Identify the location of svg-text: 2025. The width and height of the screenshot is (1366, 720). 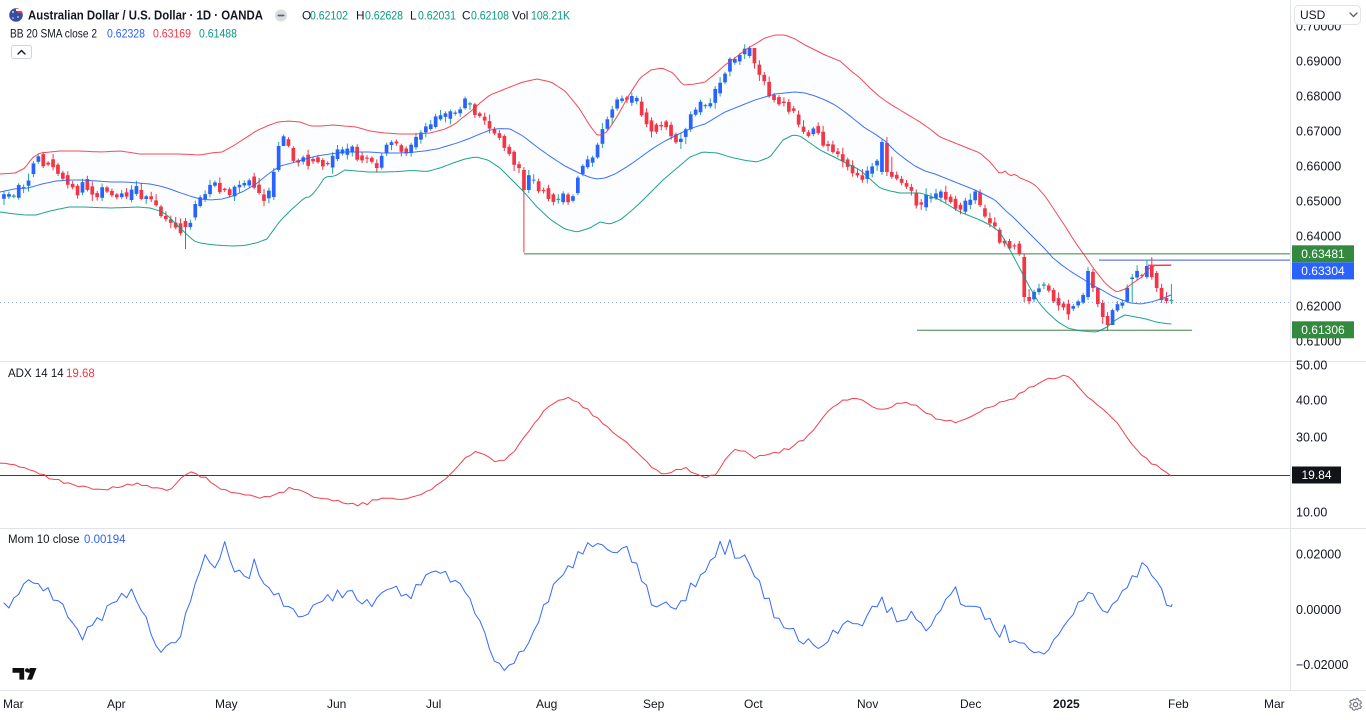
(1066, 704).